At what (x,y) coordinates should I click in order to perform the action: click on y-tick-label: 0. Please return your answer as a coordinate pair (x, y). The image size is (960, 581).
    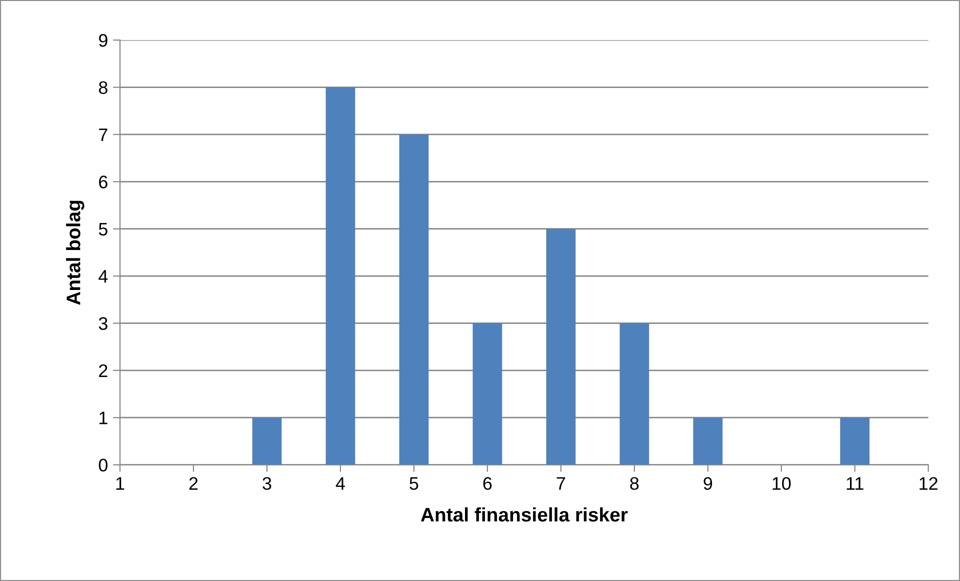
    Looking at the image, I should click on (103, 465).